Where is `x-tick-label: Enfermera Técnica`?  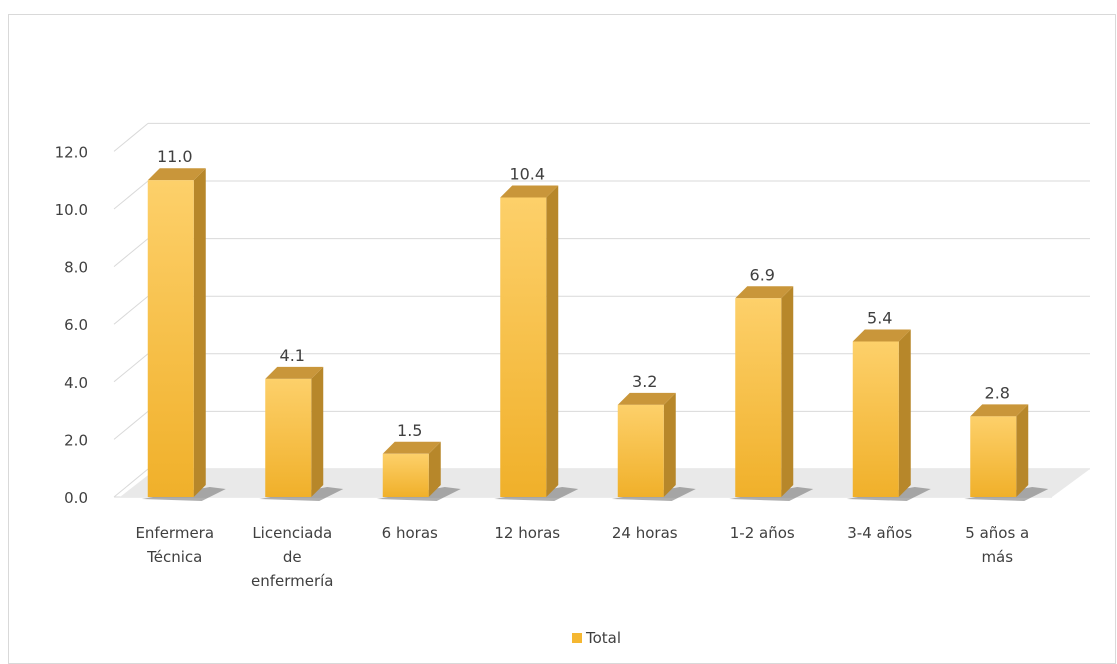
x-tick-label: Enfermera Técnica is located at coordinates (174, 545).